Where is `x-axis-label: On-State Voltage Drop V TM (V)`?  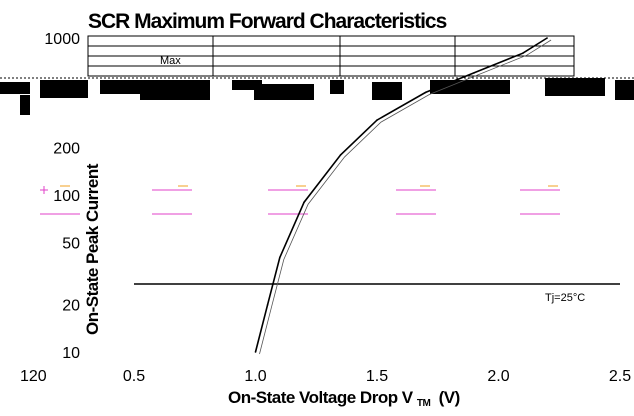
x-axis-label: On-State Voltage Drop V TM (V) is located at coordinates (344, 399).